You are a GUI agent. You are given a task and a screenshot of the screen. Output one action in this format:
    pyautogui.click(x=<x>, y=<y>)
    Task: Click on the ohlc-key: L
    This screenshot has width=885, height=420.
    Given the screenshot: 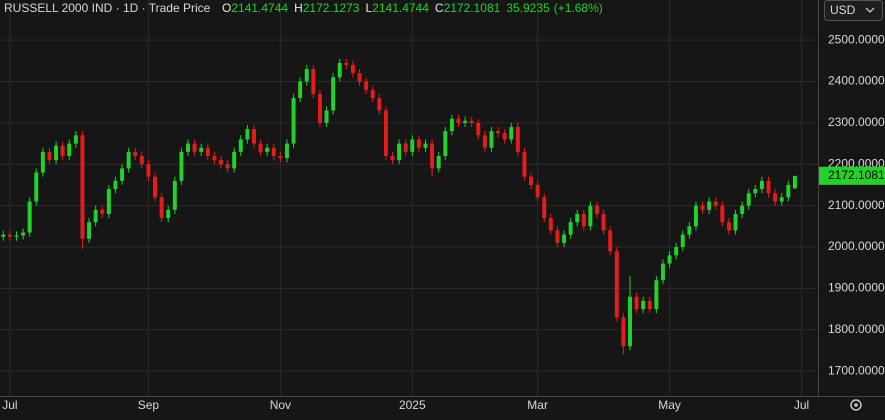 What is the action you would take?
    pyautogui.click(x=368, y=8)
    